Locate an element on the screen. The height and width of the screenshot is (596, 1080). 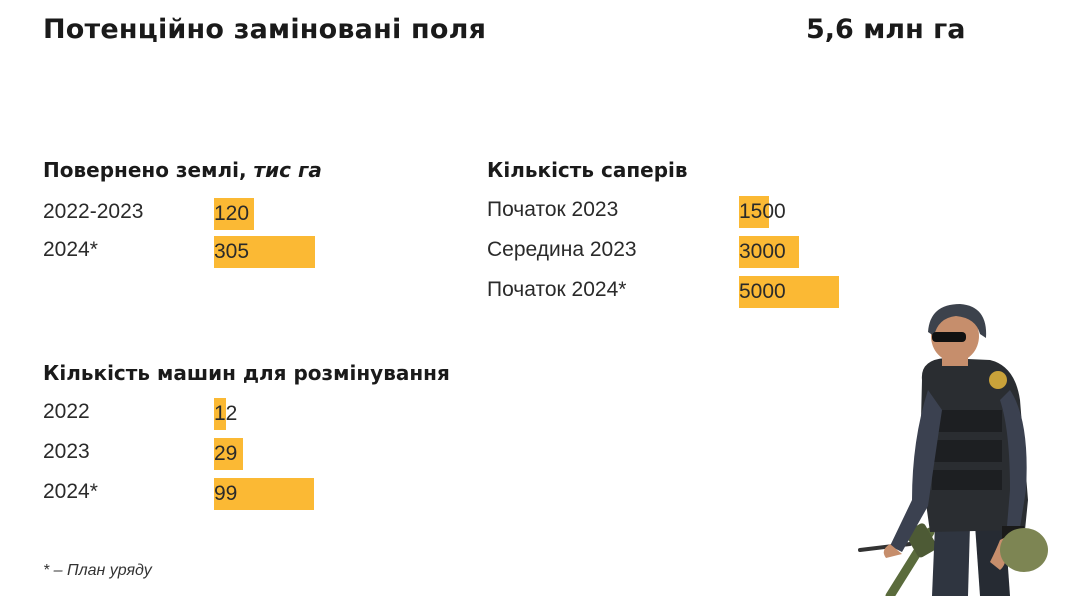
deminers-bar-value: 1500 is located at coordinates (762, 211).